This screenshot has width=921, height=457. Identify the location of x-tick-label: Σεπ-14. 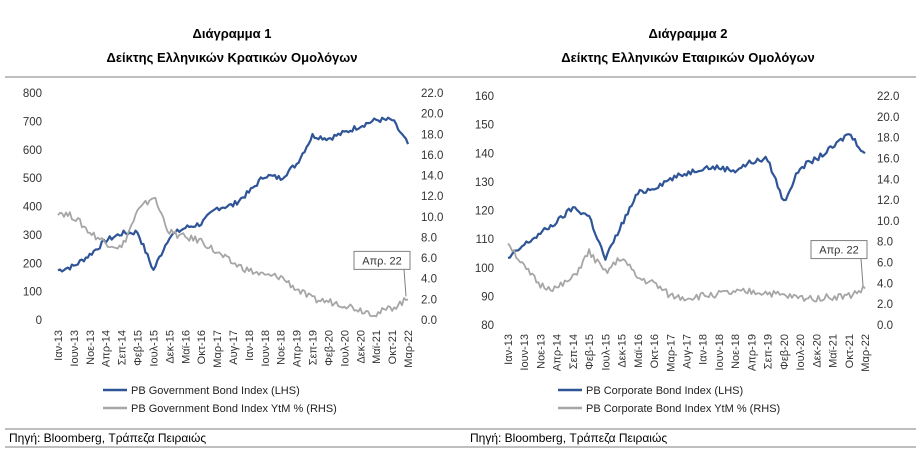
(574, 351).